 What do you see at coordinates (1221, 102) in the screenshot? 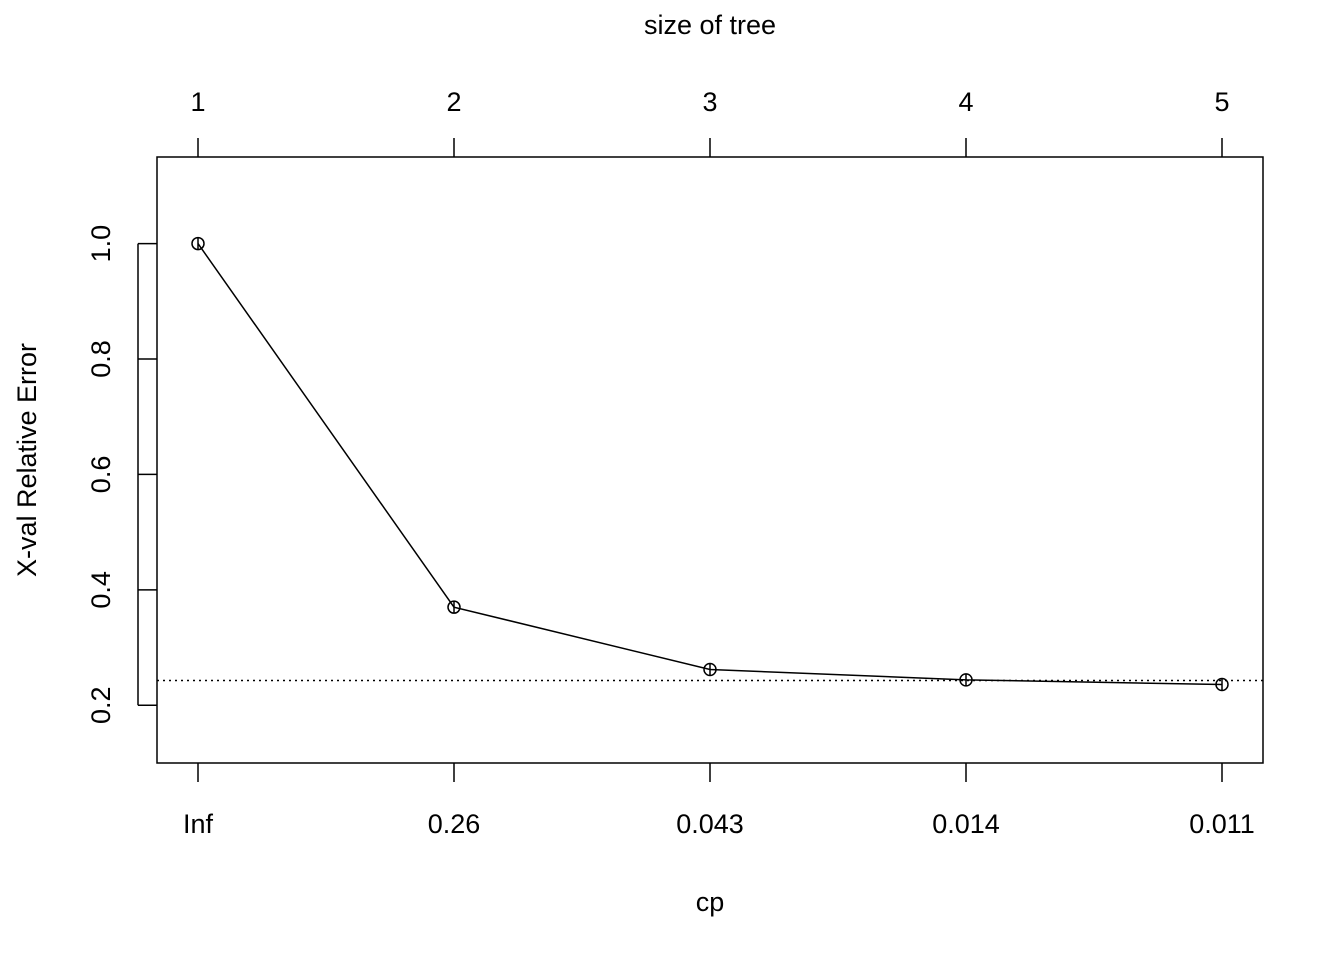
I see `top-tick-label: 5` at bounding box center [1221, 102].